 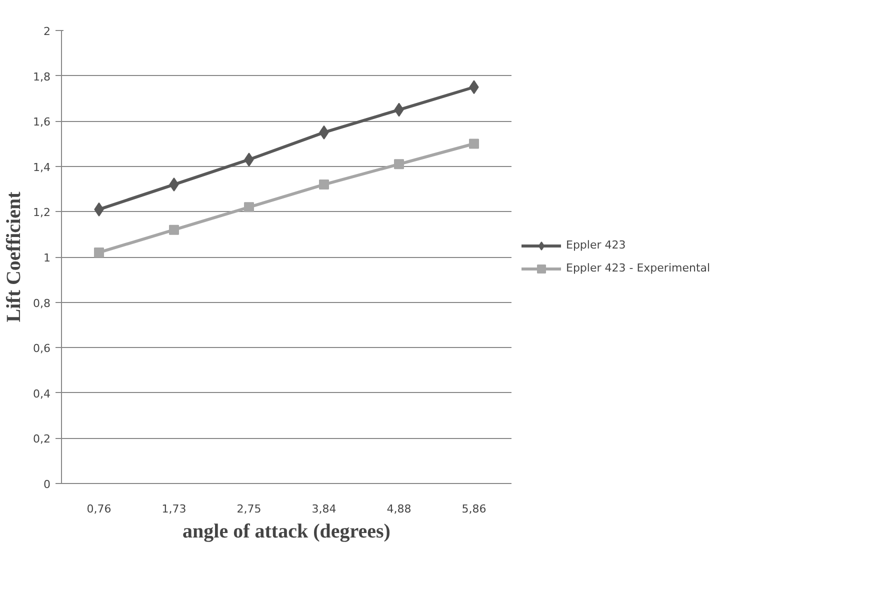 What do you see at coordinates (286, 531) in the screenshot?
I see `x-axis-title: angle of attack (degrees)` at bounding box center [286, 531].